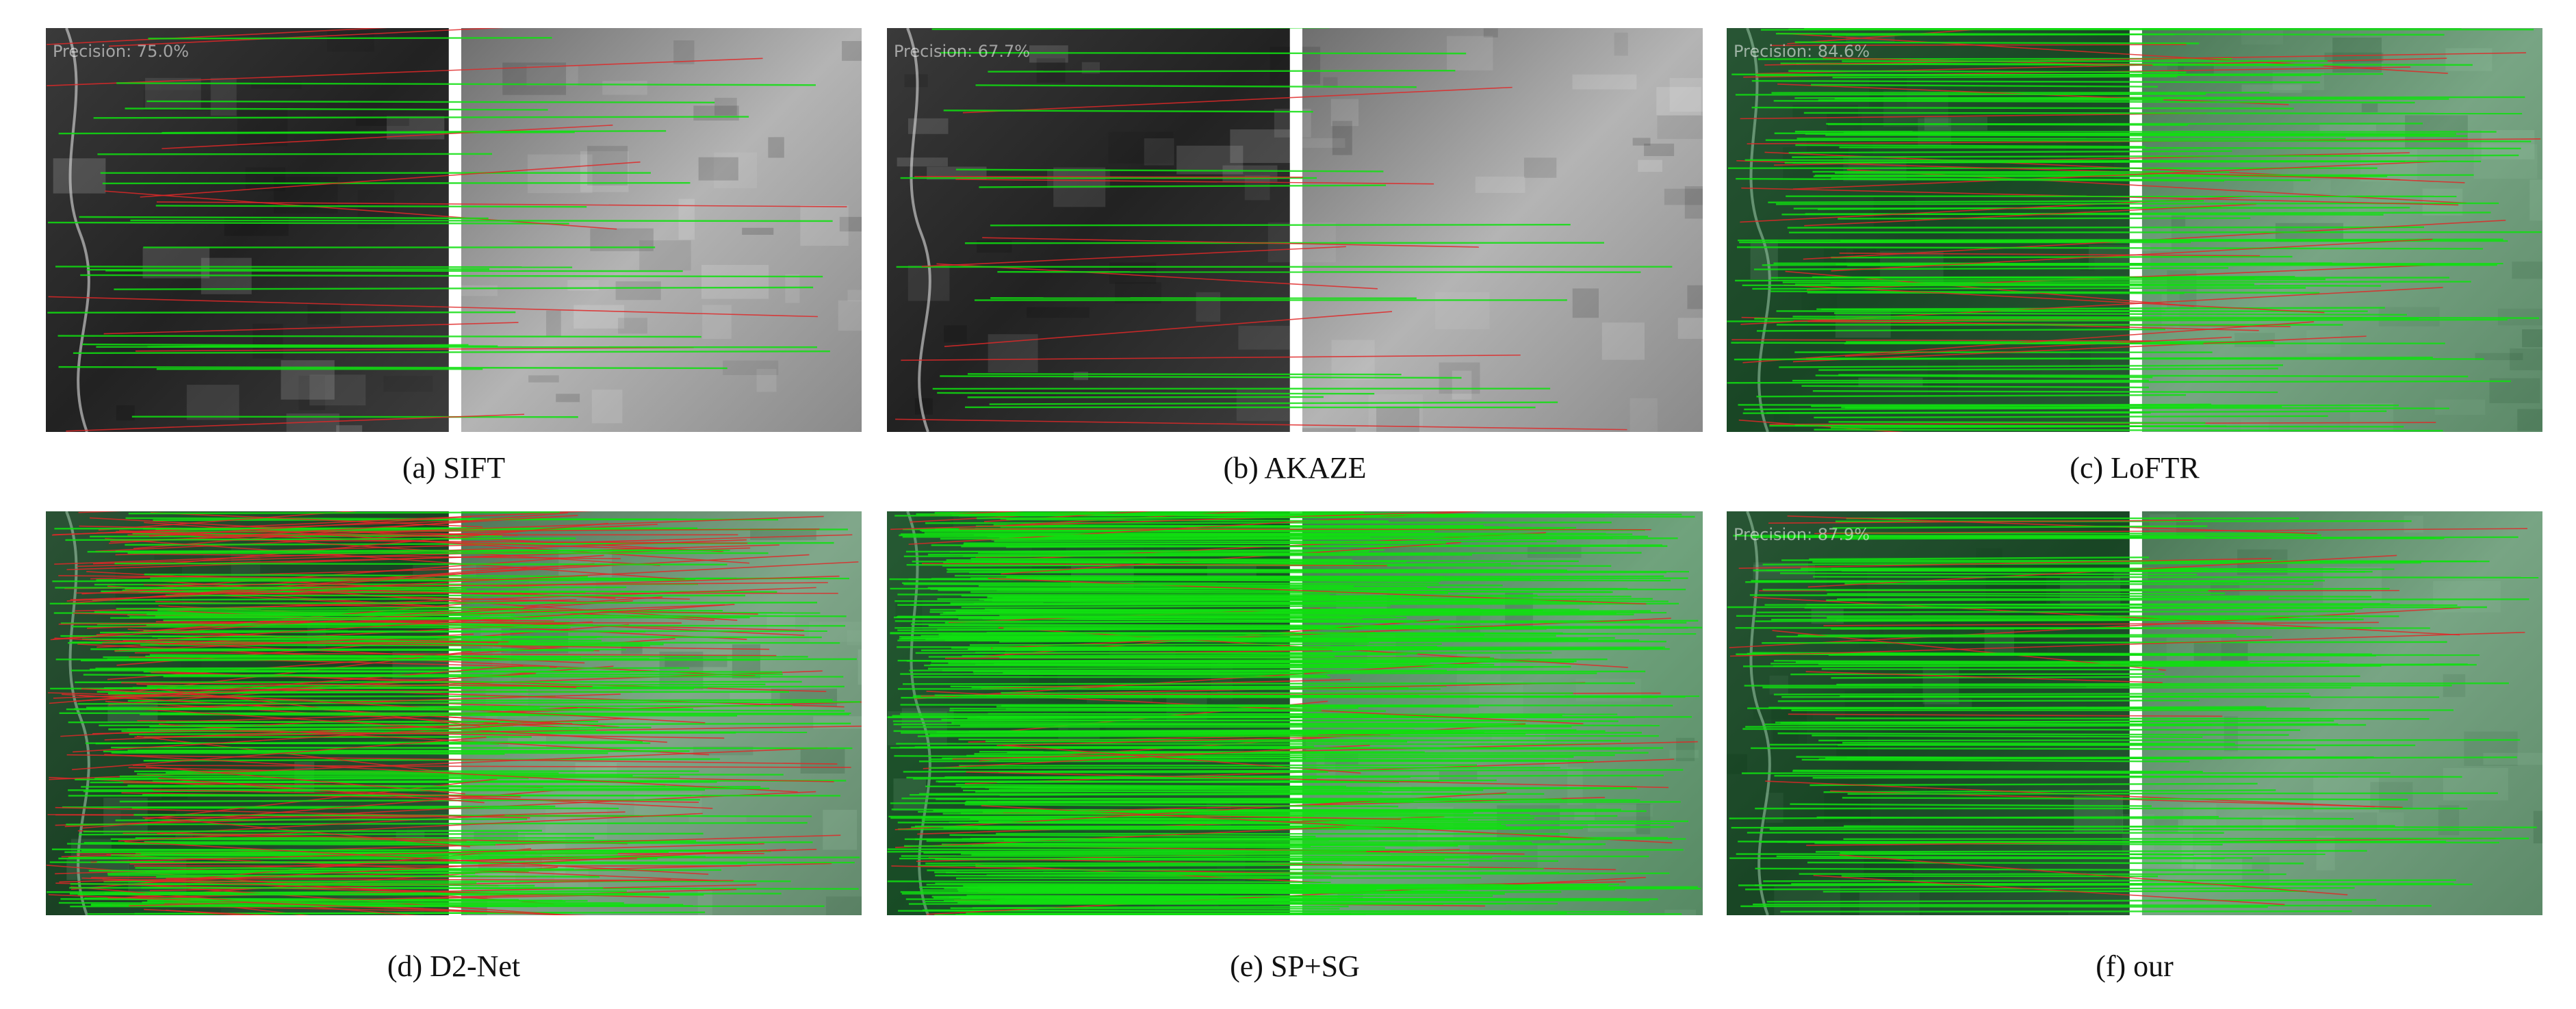 The width and height of the screenshot is (2576, 1009). What do you see at coordinates (1295, 230) in the screenshot?
I see `separator` at bounding box center [1295, 230].